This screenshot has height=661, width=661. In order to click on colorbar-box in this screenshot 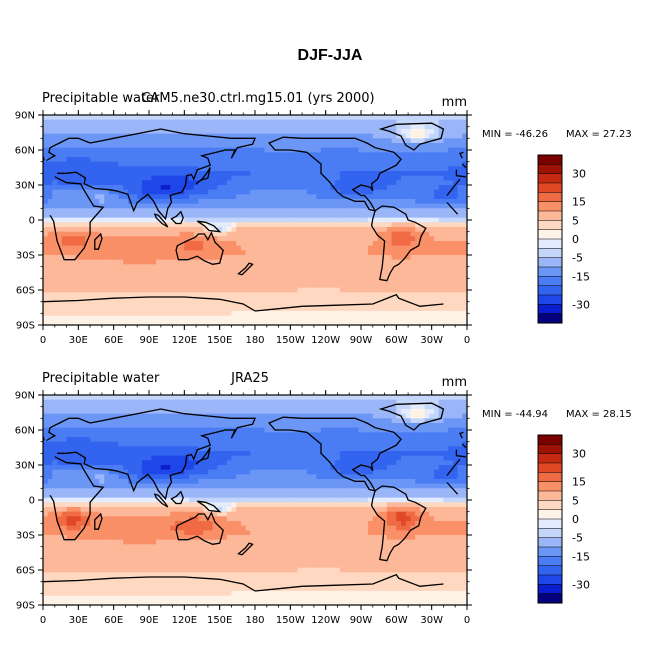, I will do `click(550, 215)`.